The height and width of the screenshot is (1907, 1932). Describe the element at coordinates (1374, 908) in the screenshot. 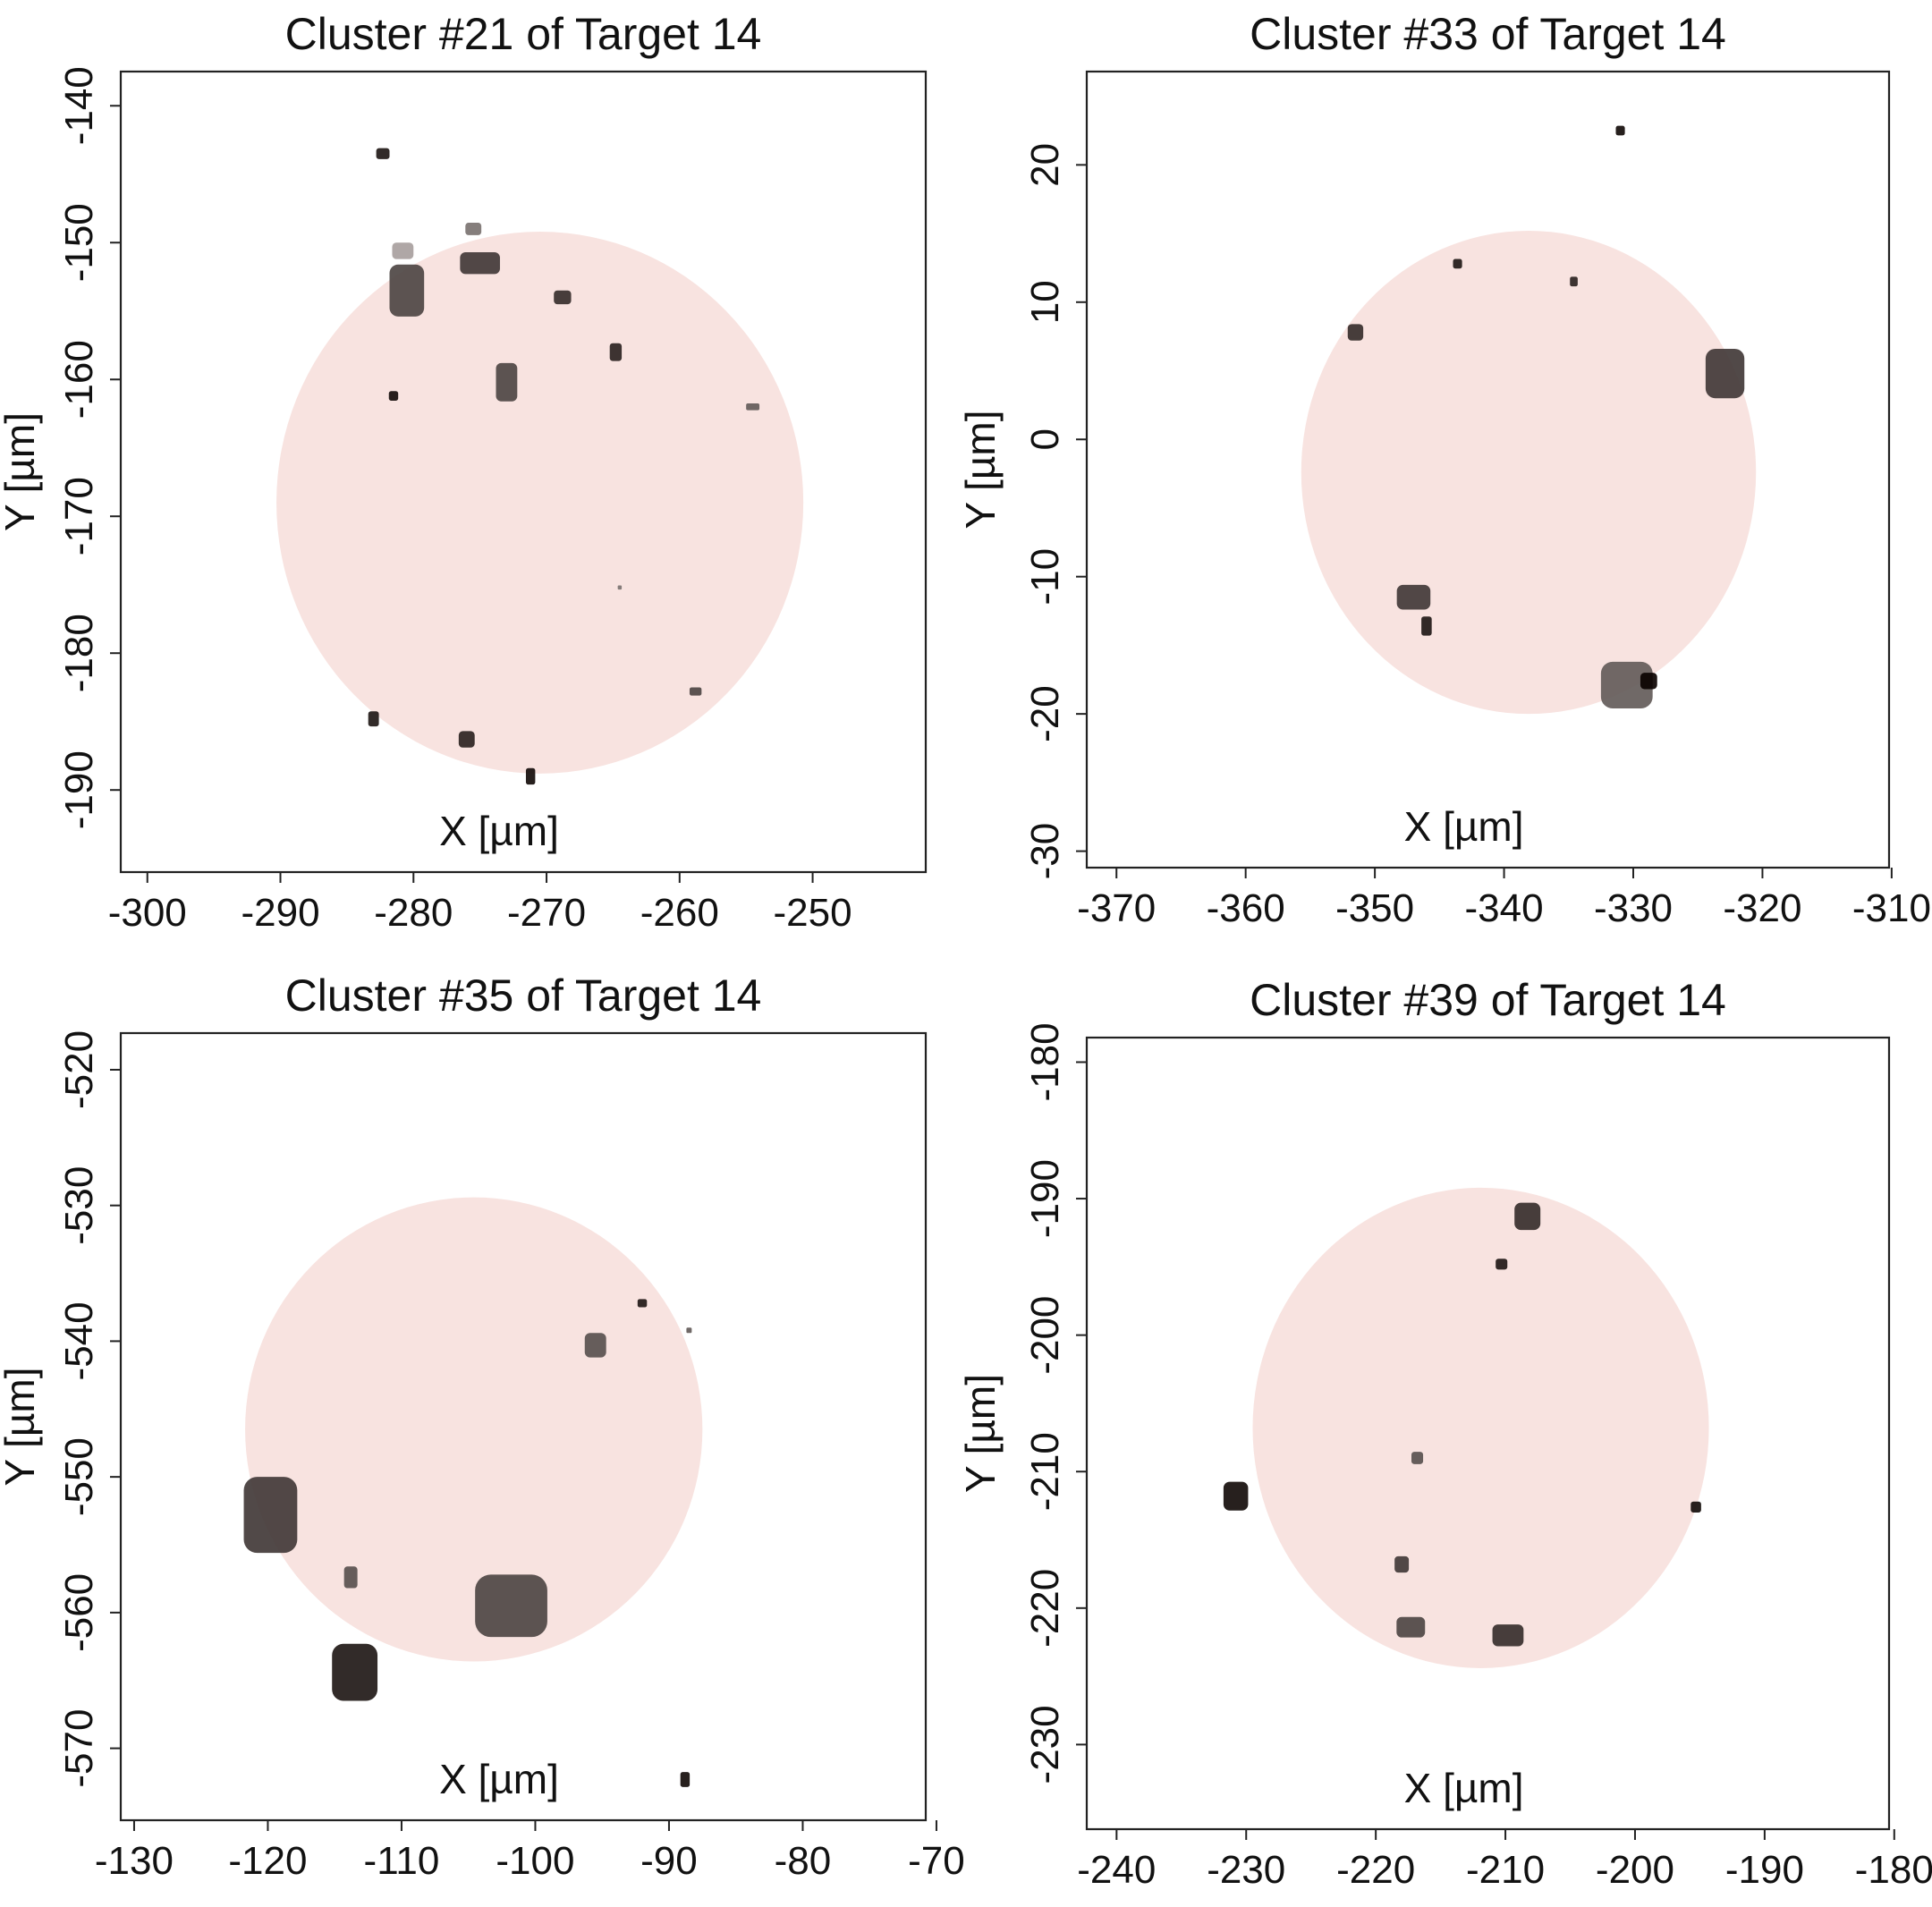

I see `x-tick-label: -350` at that location.